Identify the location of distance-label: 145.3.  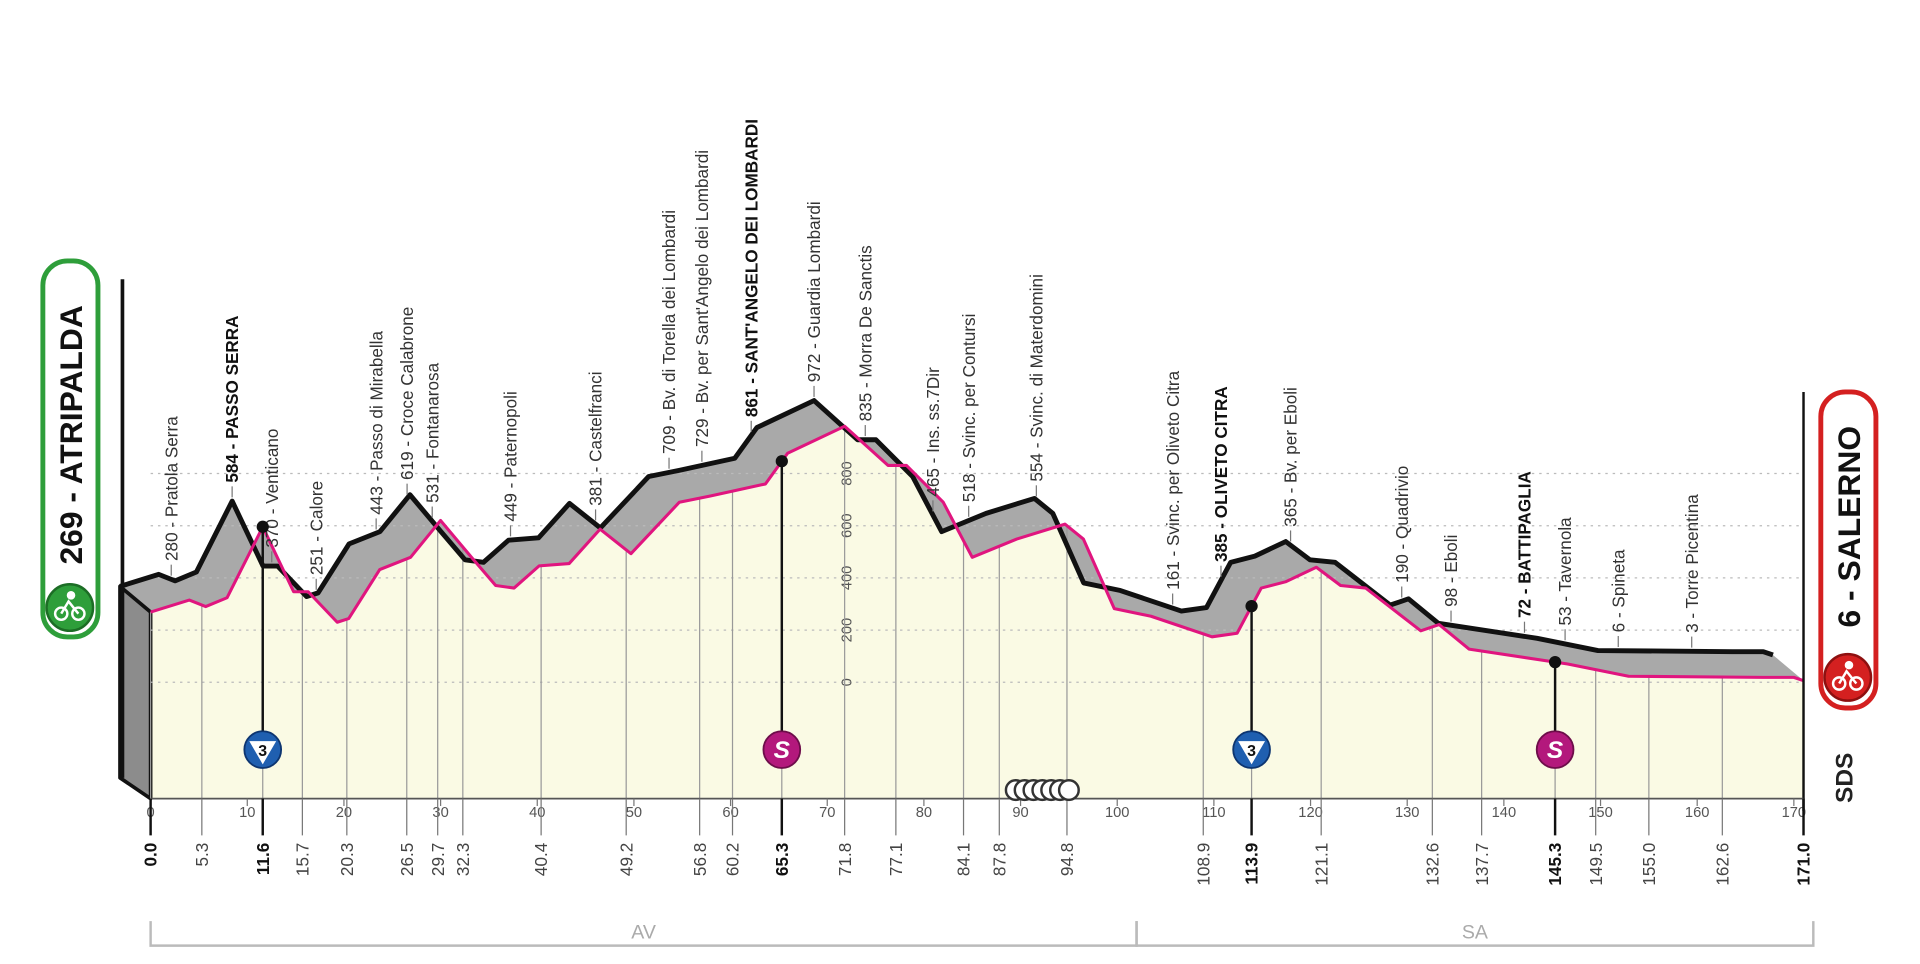
(1555, 864).